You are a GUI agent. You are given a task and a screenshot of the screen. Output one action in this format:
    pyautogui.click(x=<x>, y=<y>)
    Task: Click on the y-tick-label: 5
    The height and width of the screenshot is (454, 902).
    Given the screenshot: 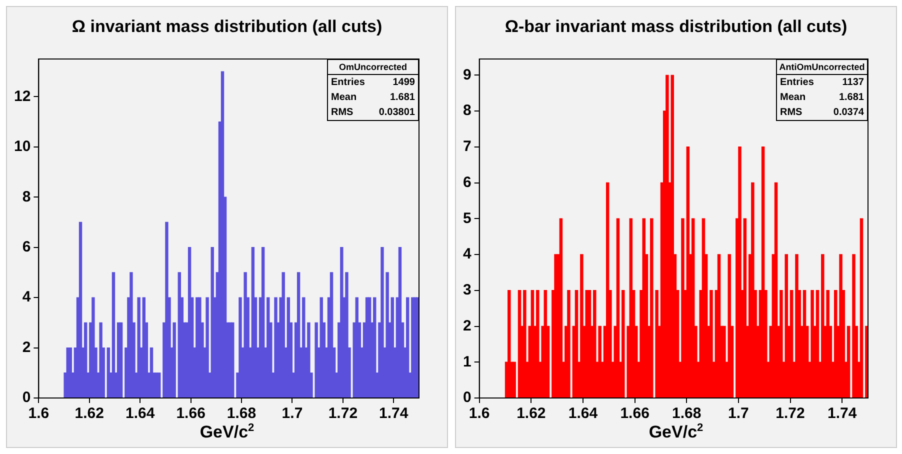 What is the action you would take?
    pyautogui.click(x=467, y=218)
    